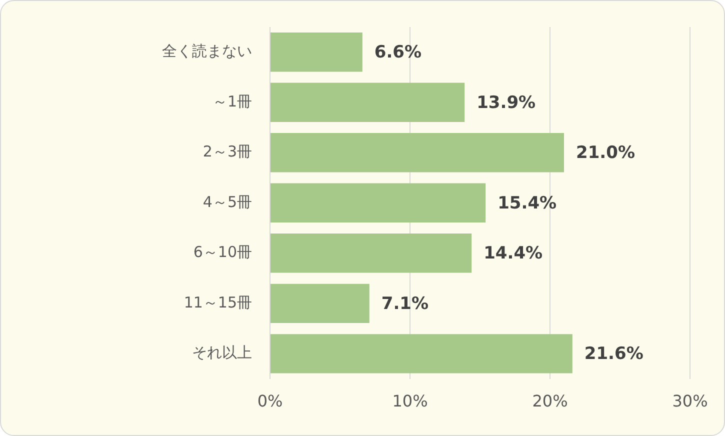 The image size is (725, 436). Describe the element at coordinates (222, 353) in the screenshot. I see `y-tick-label: それ以上` at that location.